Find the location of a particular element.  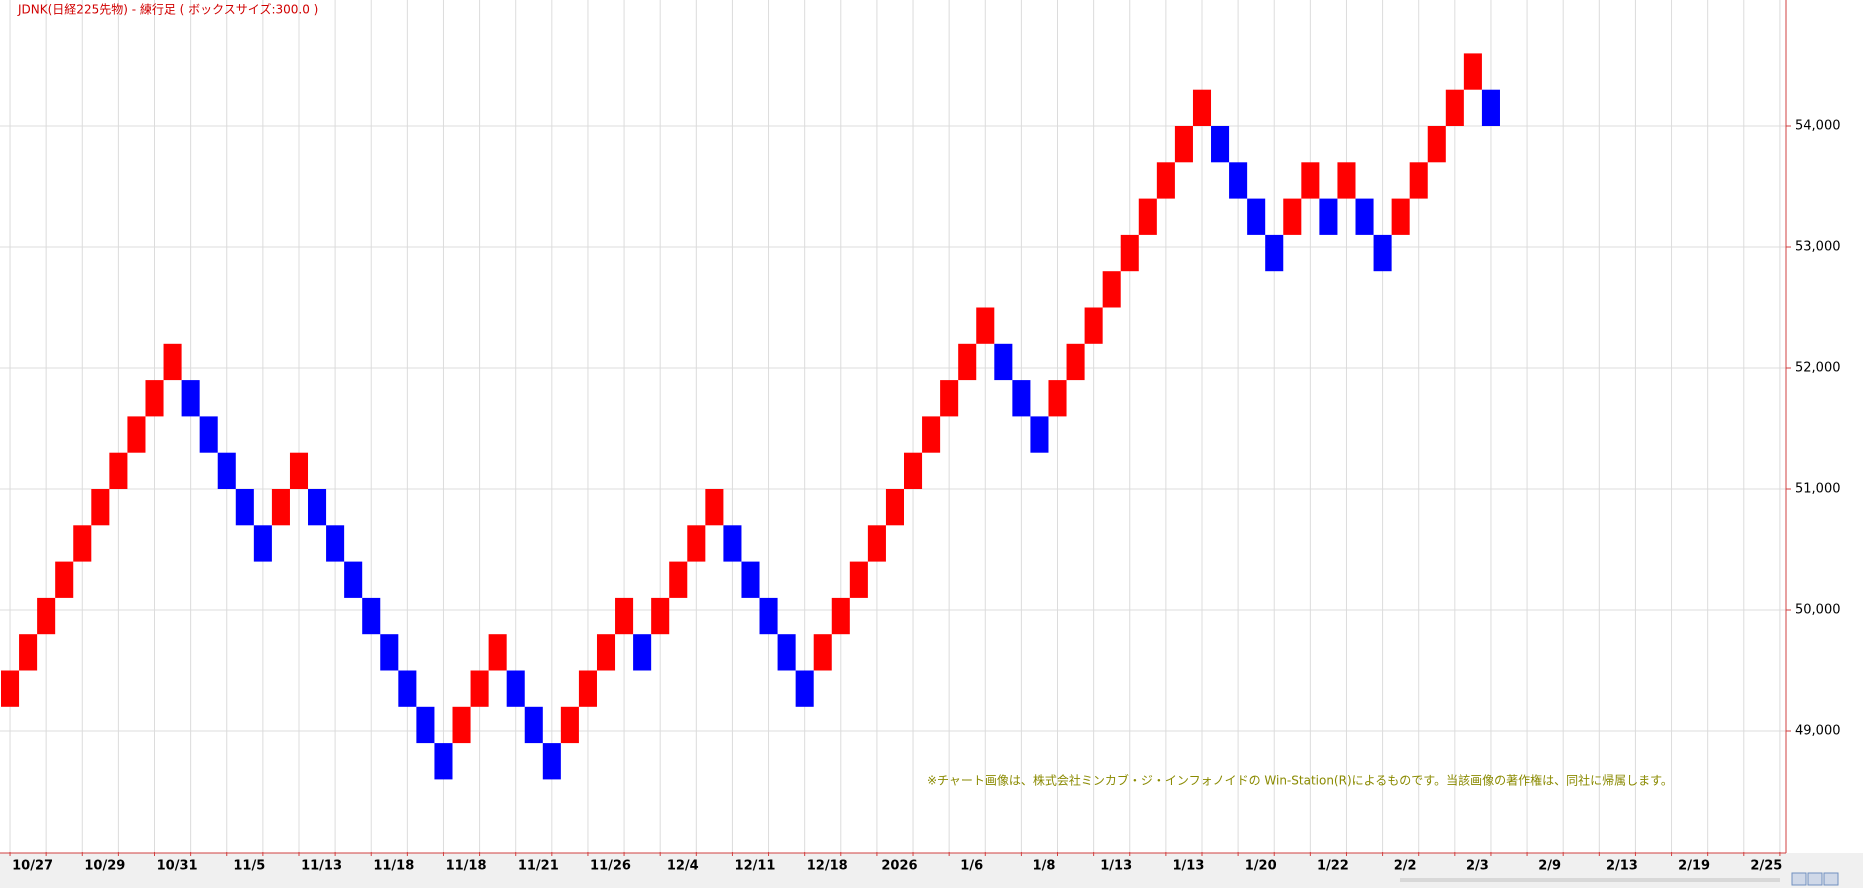

x-tick-label: 1/6 is located at coordinates (971, 866).